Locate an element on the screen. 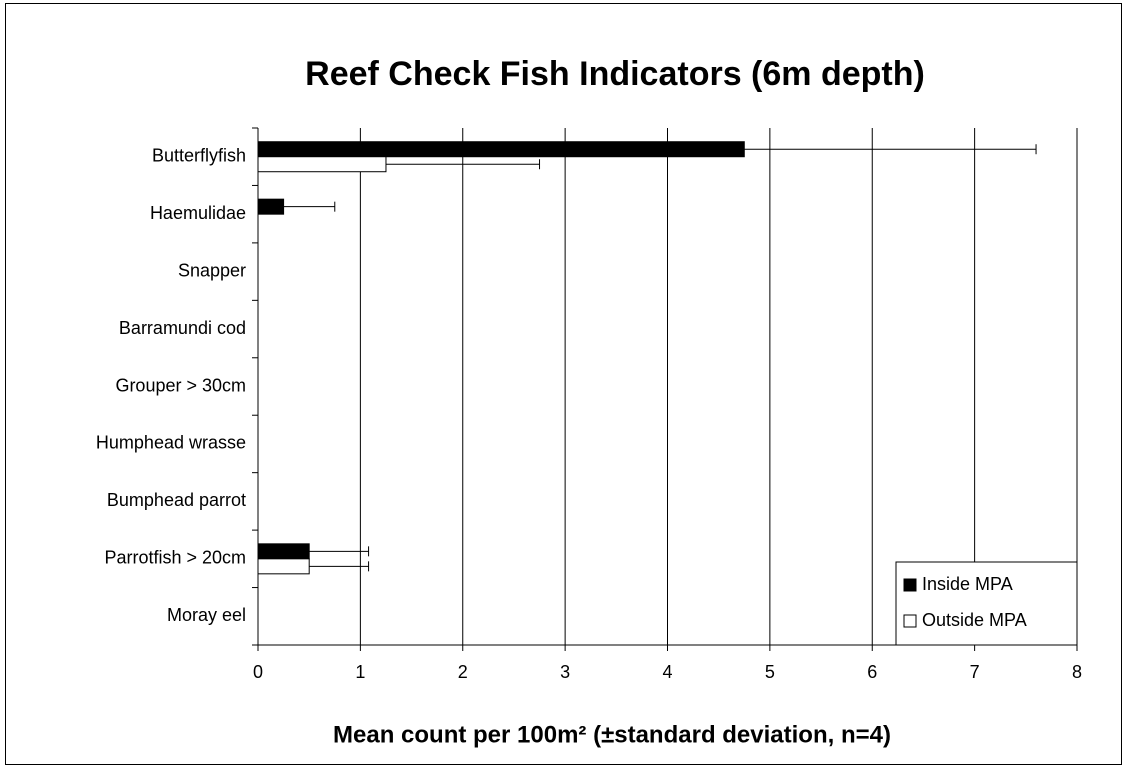 This screenshot has height=773, width=1128. y-tick-label: Humphead wrasse is located at coordinates (171, 443).